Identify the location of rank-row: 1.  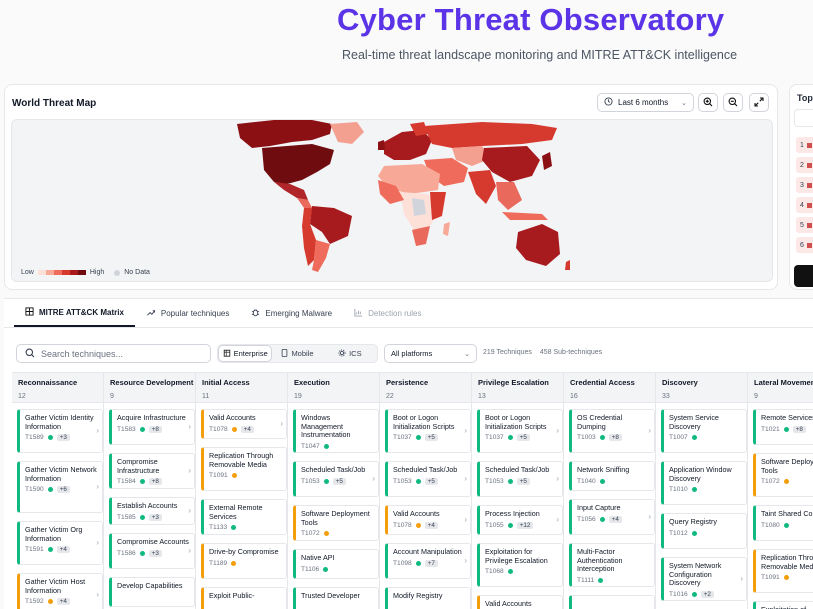
(804, 145).